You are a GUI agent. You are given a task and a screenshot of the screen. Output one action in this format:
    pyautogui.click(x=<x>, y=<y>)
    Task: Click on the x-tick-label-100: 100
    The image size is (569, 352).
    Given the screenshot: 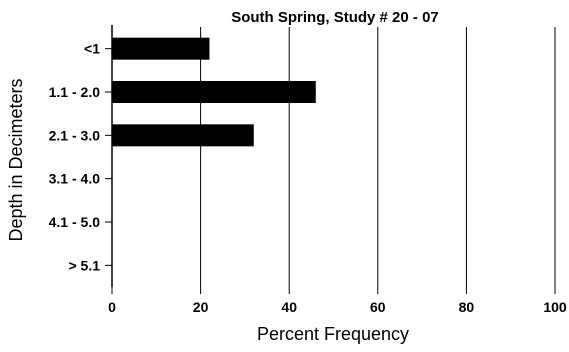 What is the action you would take?
    pyautogui.click(x=555, y=307)
    